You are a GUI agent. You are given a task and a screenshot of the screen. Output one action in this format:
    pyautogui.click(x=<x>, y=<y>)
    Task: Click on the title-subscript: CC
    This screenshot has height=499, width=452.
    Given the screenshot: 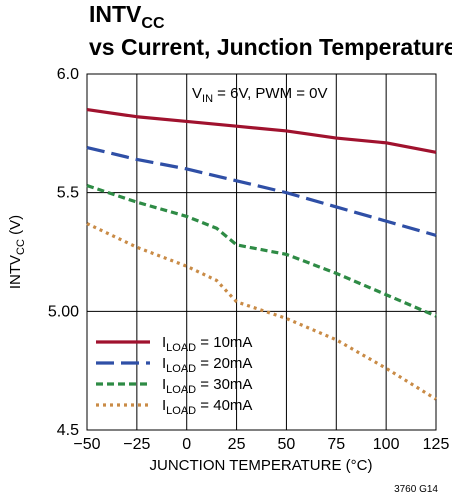 What is the action you would take?
    pyautogui.click(x=153, y=23)
    